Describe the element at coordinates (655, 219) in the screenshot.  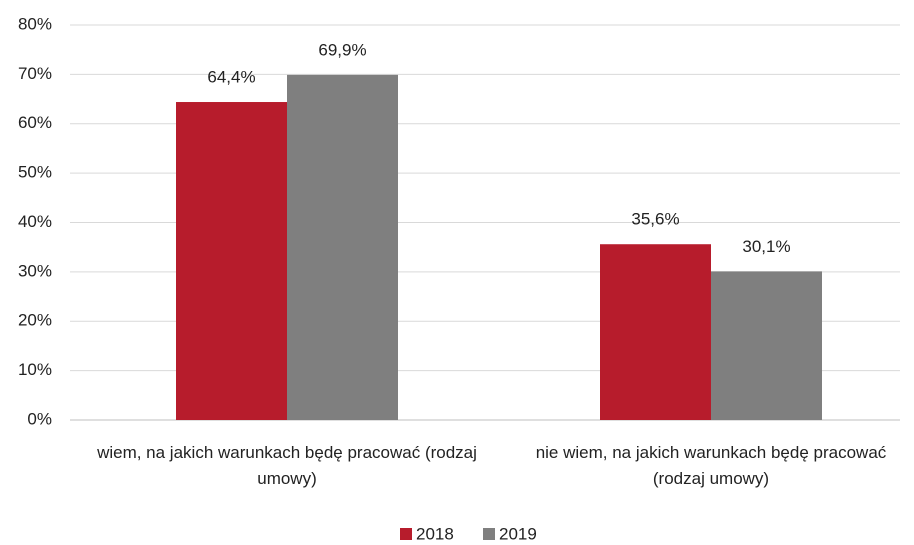
I see `data-label: 35,6%` at that location.